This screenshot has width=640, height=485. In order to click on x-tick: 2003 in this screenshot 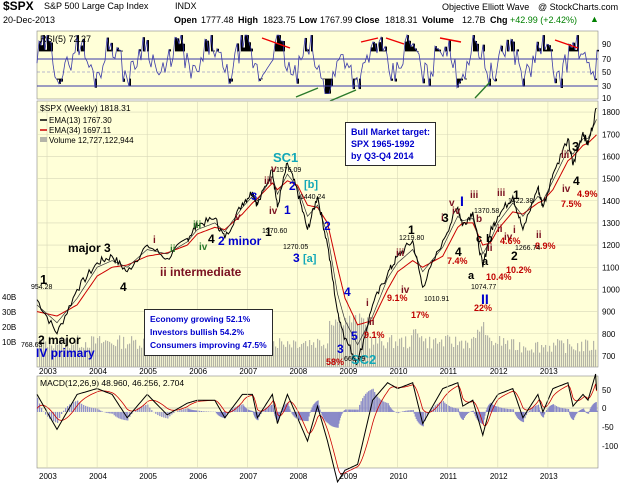, I will do `click(48, 371)`.